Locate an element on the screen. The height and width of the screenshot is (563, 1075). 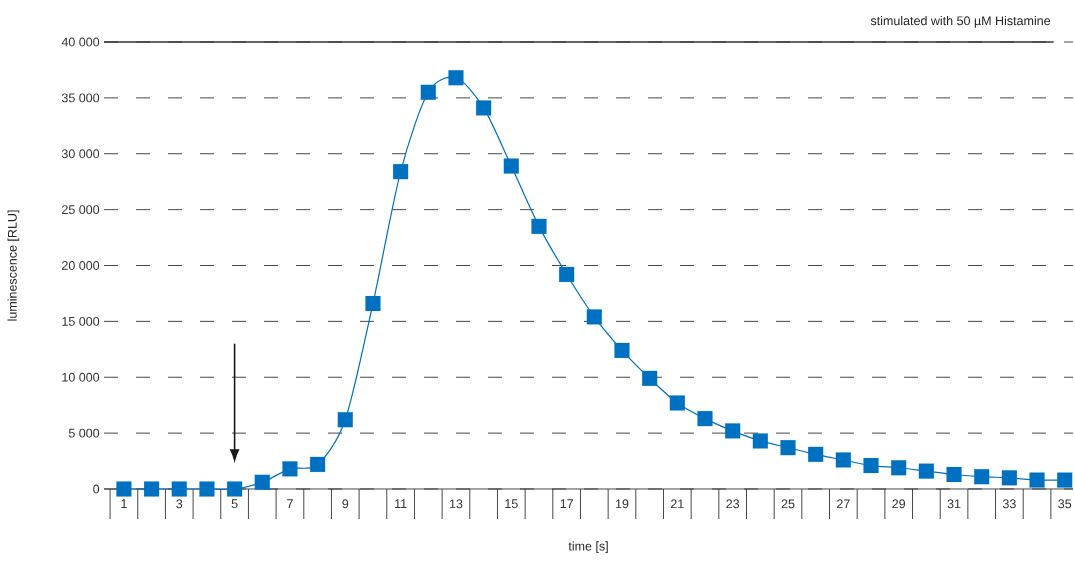
x-tick-label: 35 is located at coordinates (1065, 504).